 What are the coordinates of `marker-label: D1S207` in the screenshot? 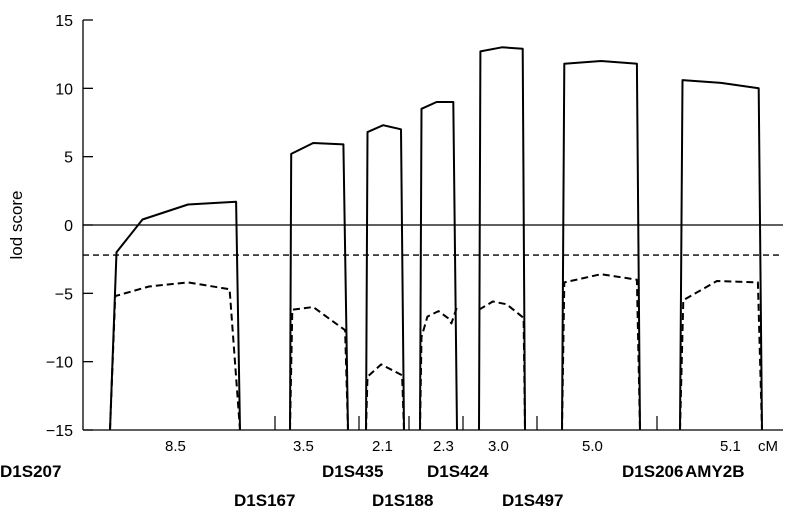 It's located at (30, 471).